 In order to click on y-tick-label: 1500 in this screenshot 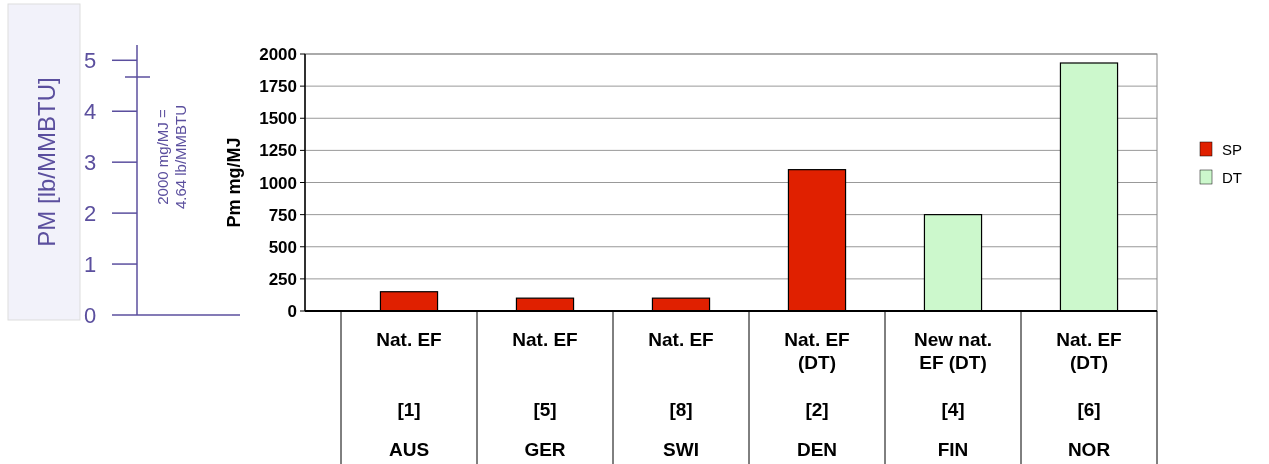, I will do `click(278, 119)`.